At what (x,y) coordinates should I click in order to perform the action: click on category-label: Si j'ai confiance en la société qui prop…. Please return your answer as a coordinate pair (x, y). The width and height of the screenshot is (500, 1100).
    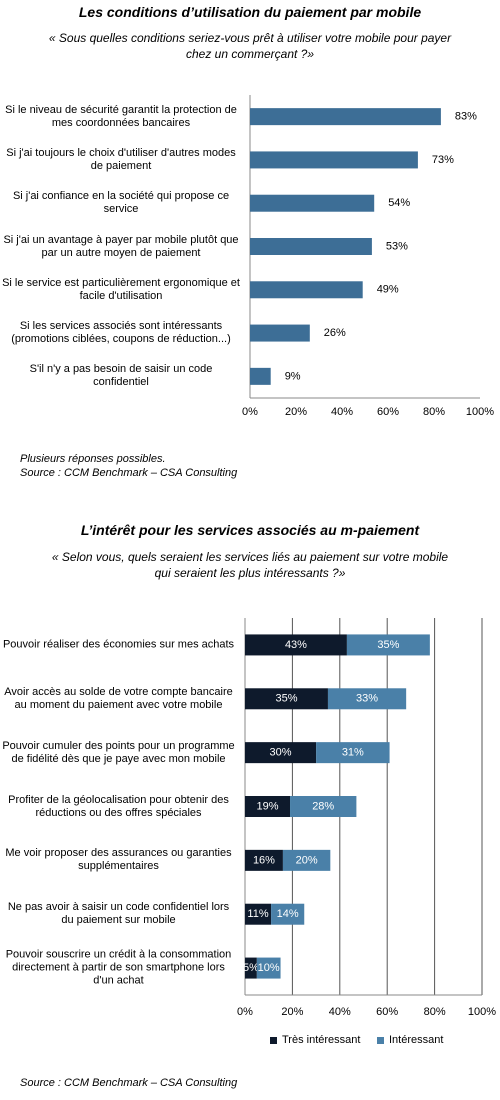
    Looking at the image, I should click on (121, 203).